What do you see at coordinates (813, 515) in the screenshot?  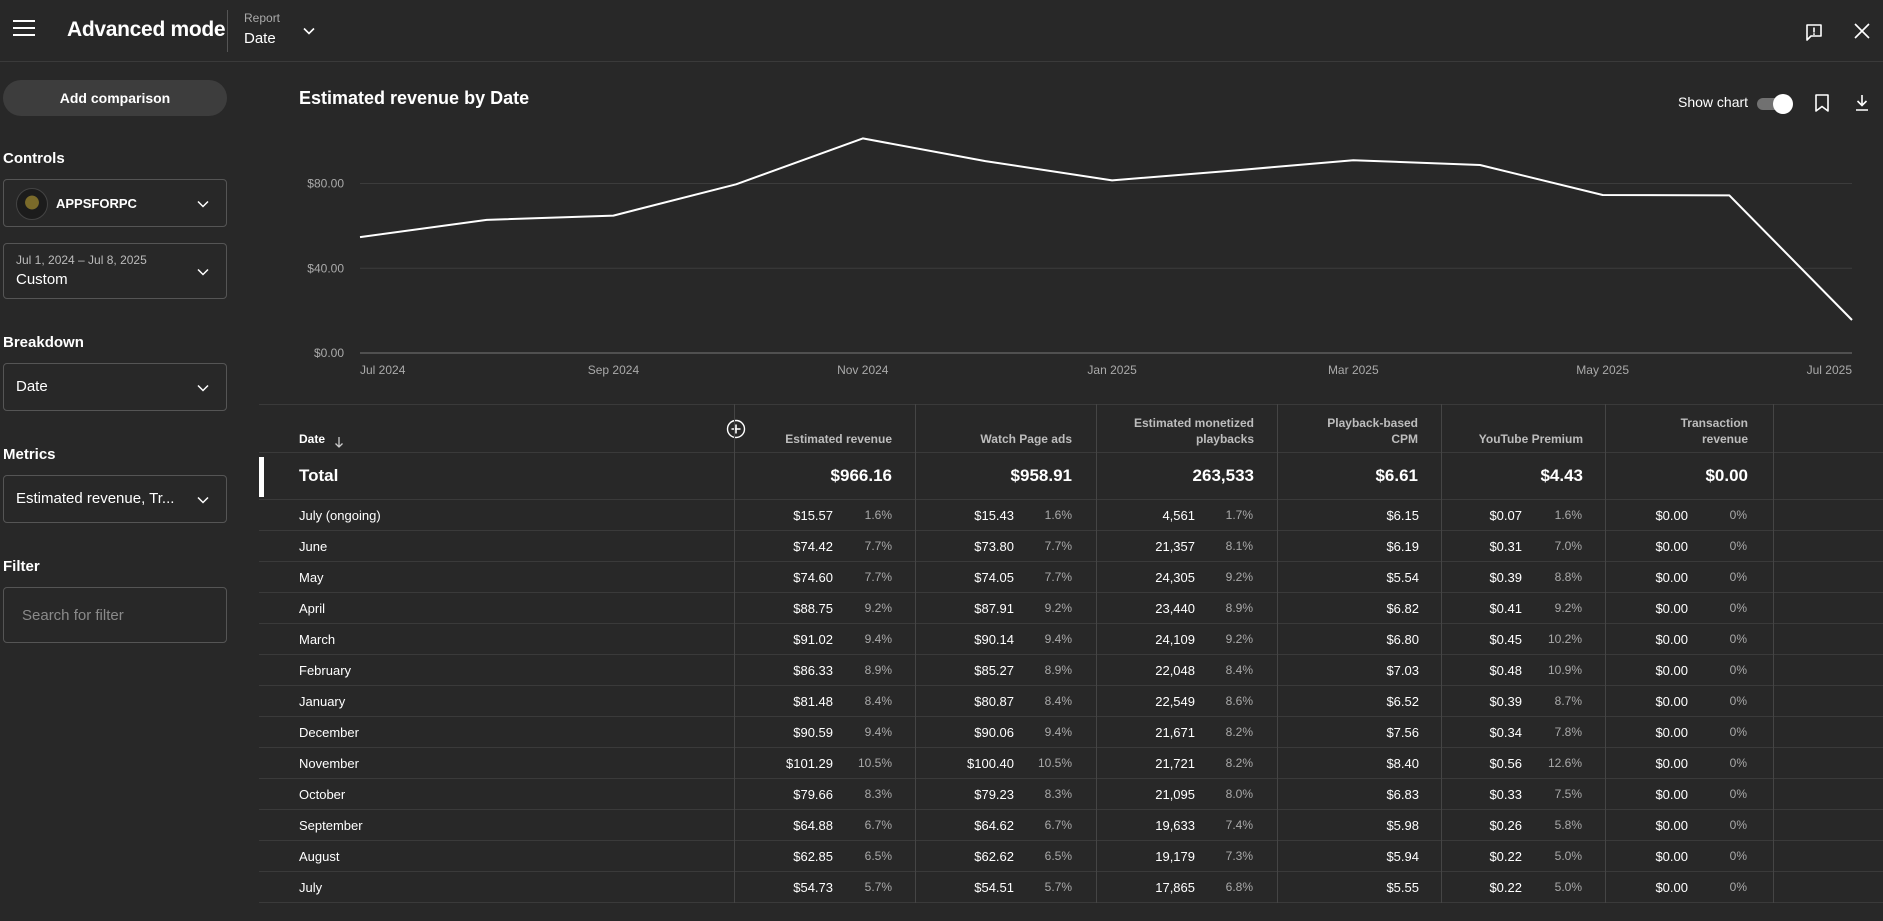 I see `cell-revenue: $15.57` at bounding box center [813, 515].